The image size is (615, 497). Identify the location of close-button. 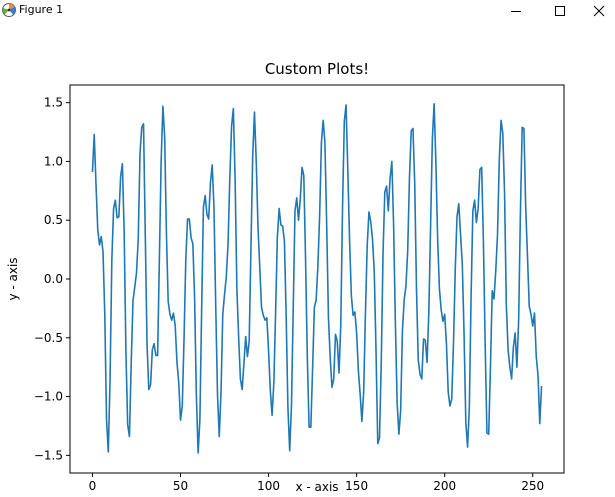
(599, 11).